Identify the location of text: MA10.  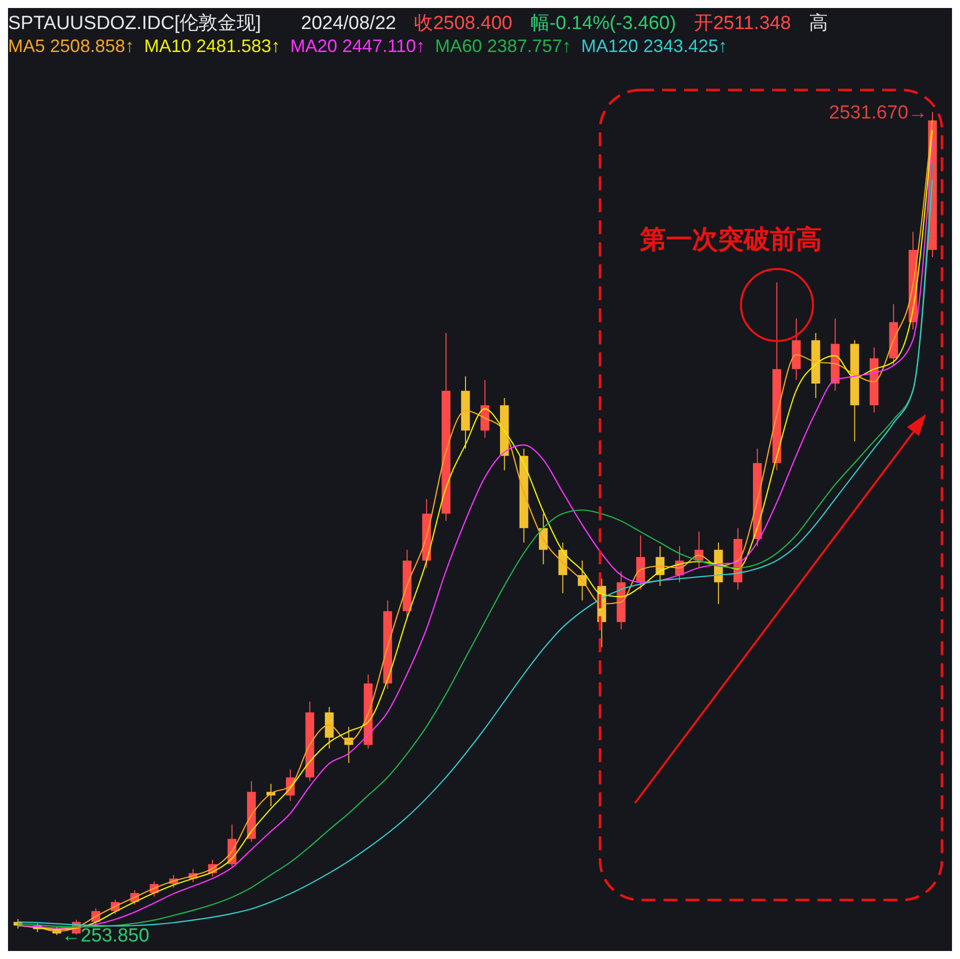
(168, 46).